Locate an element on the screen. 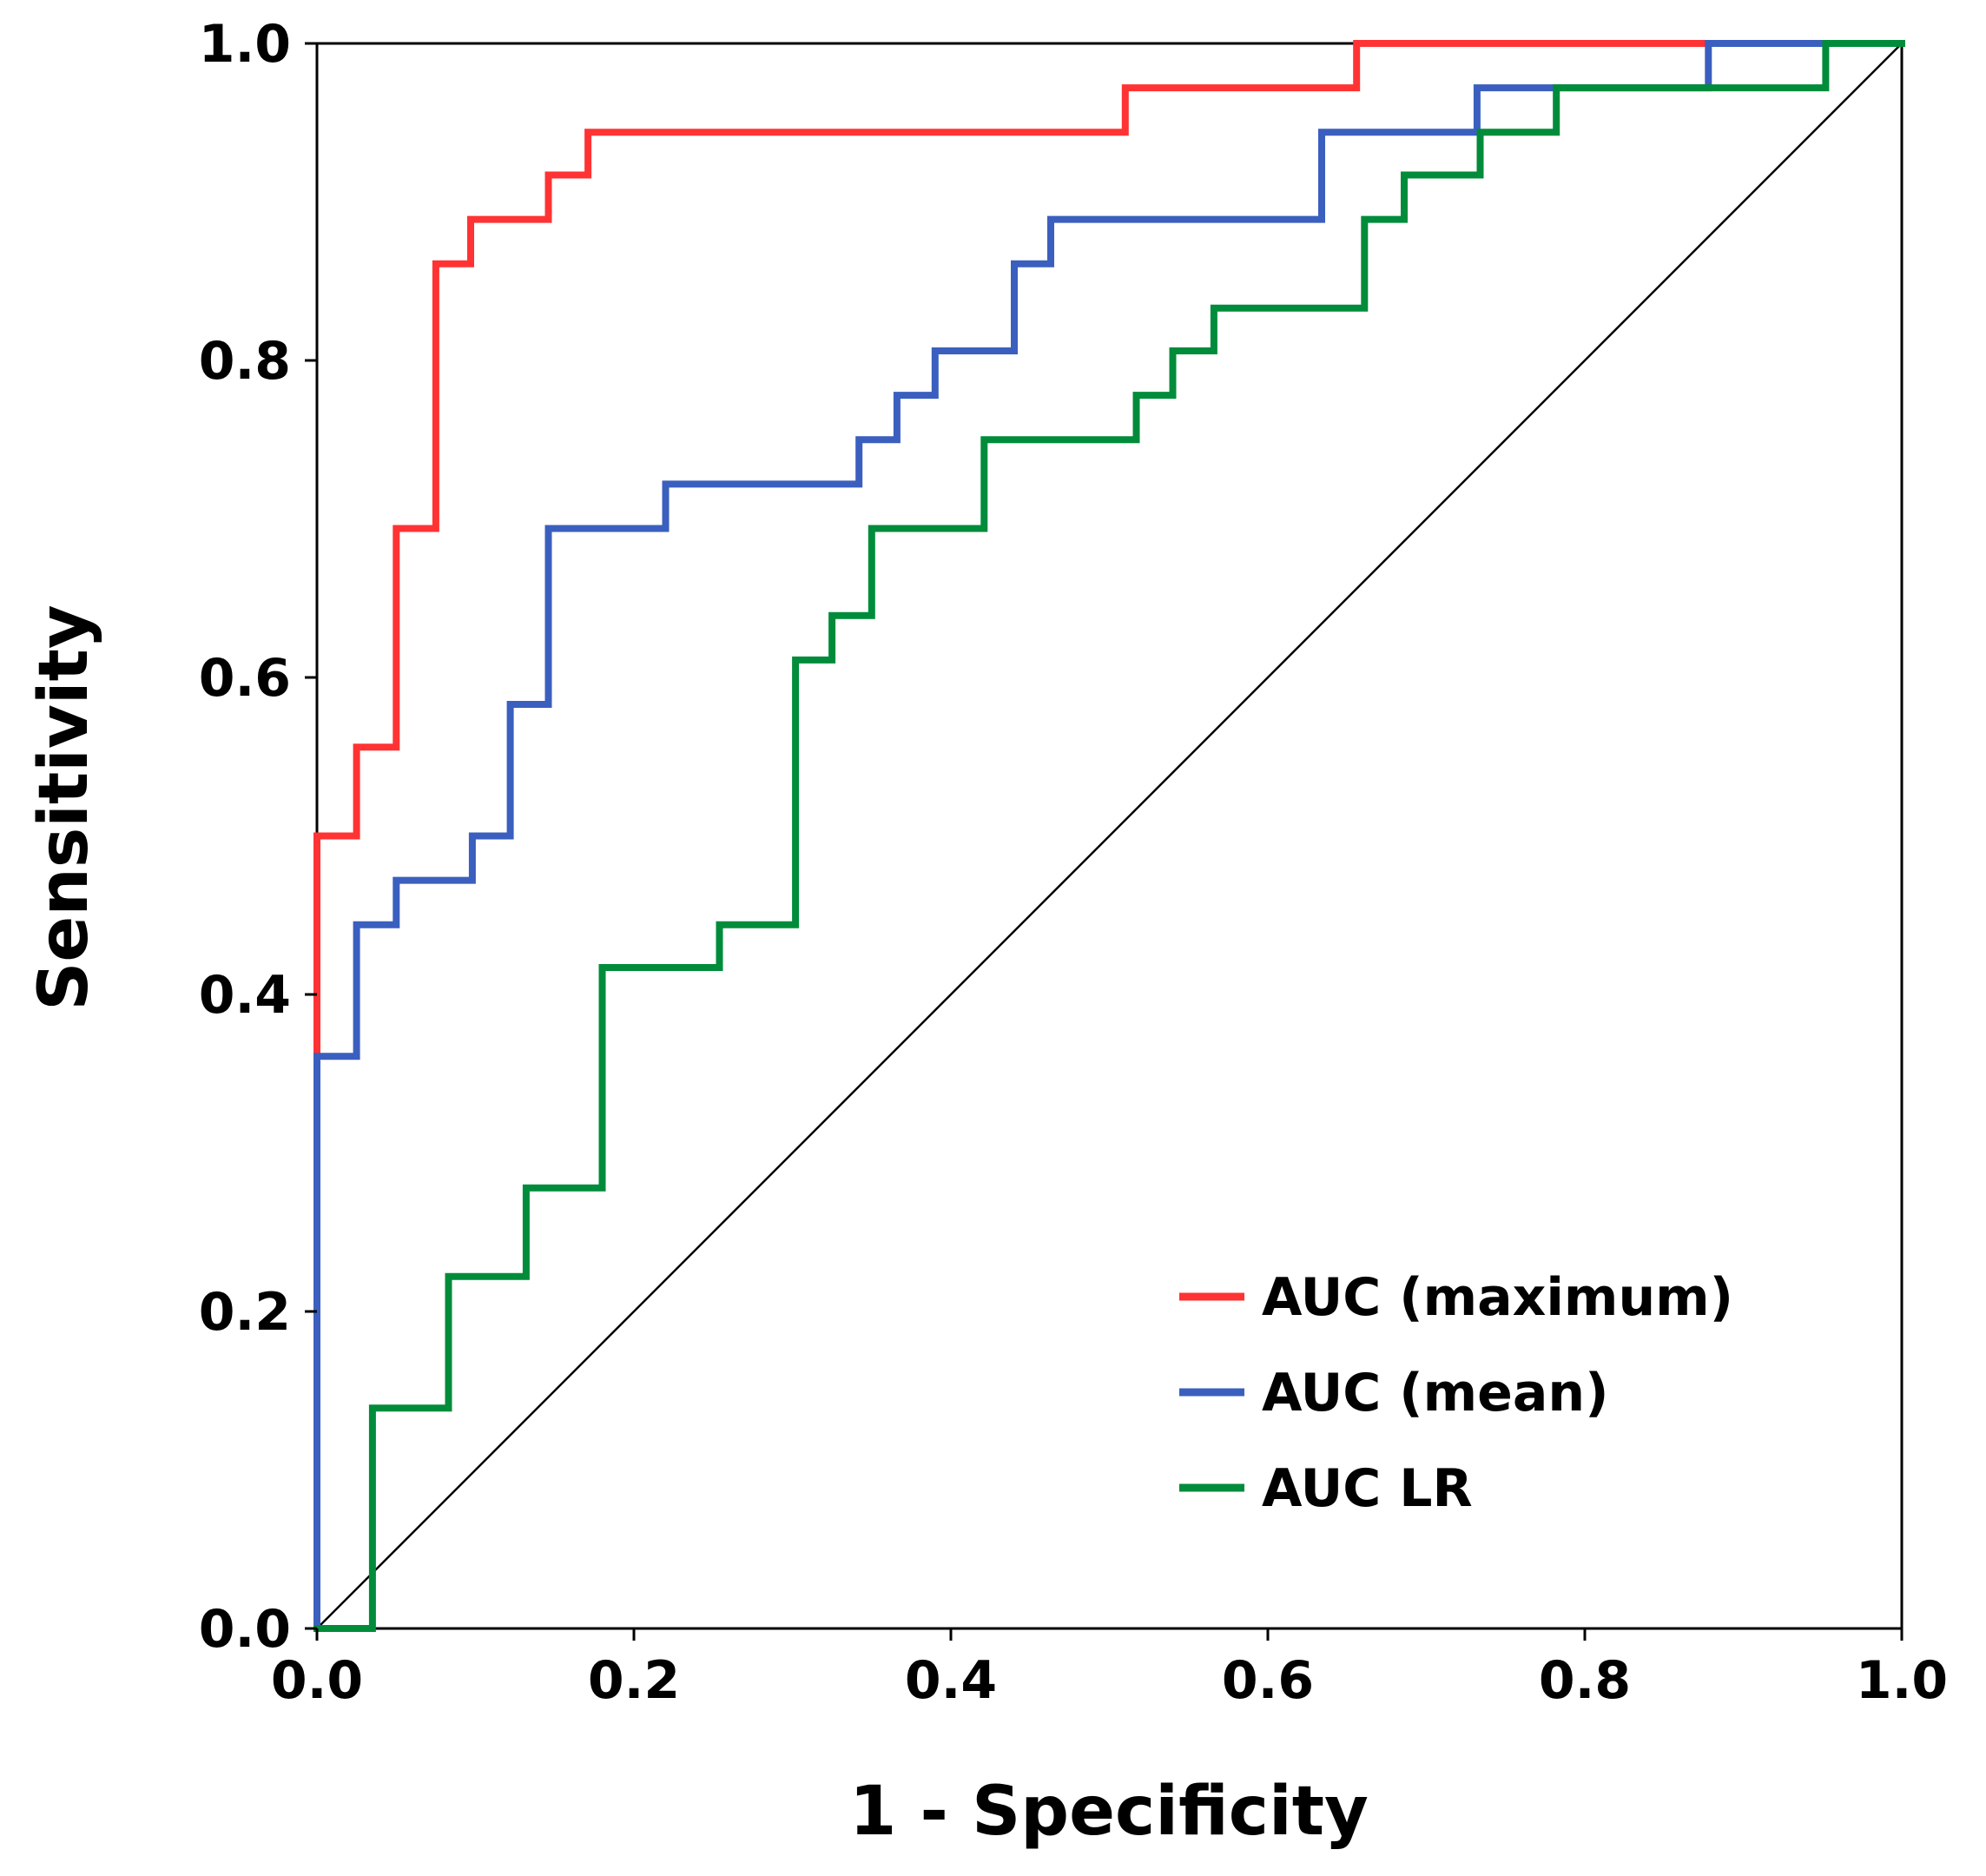  y-tick-label: 0.6 is located at coordinates (245, 678).